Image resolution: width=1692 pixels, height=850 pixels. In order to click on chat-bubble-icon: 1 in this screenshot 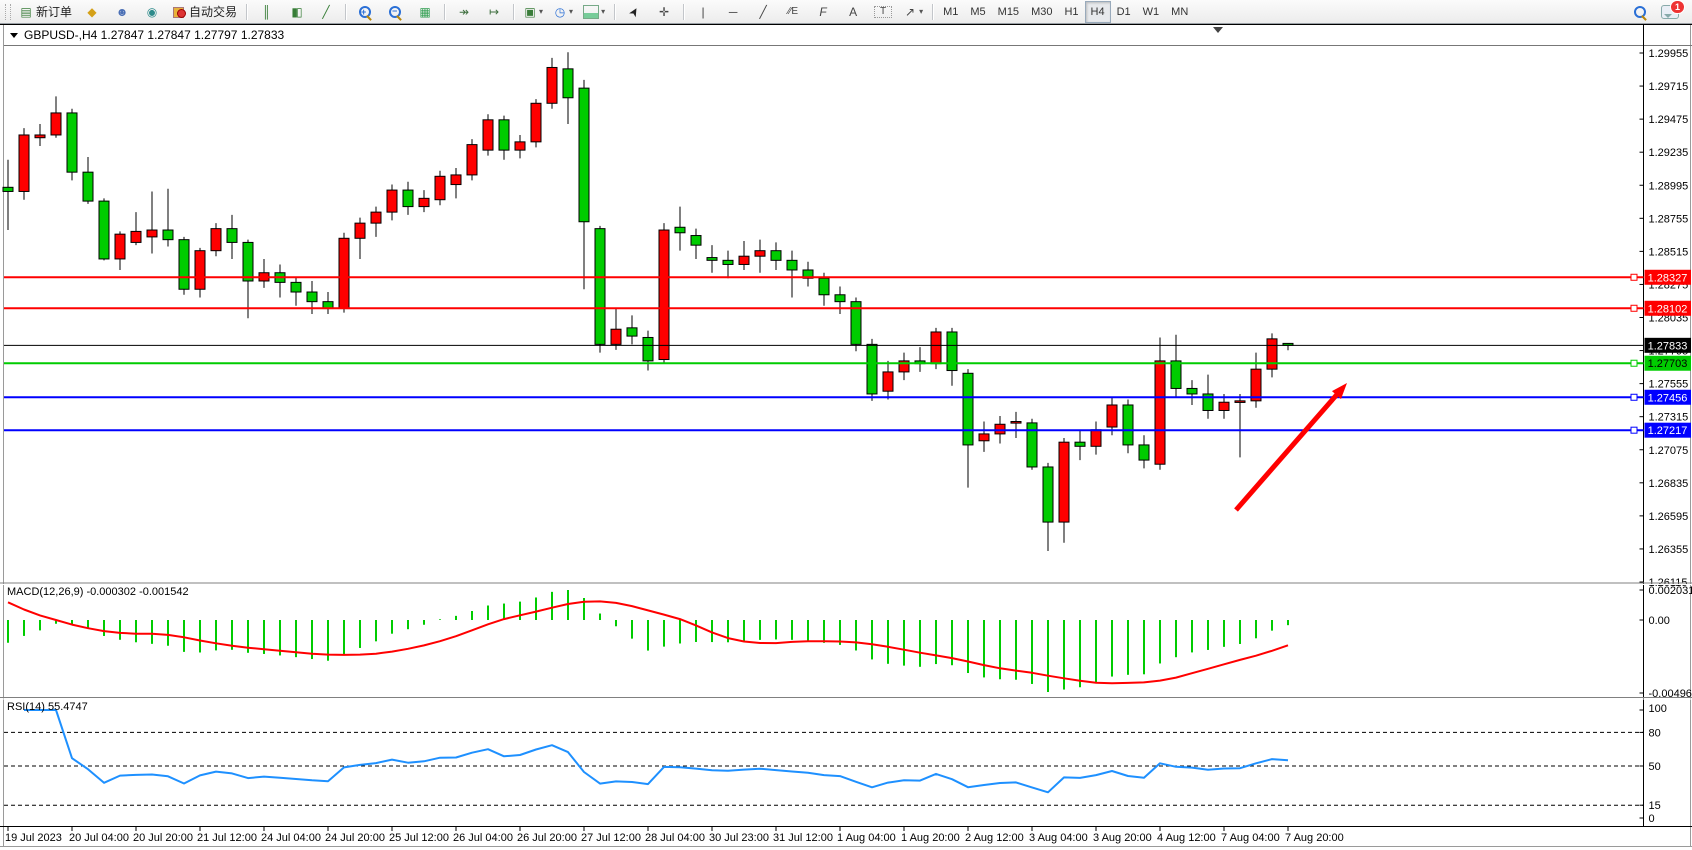, I will do `click(1673, 9)`.